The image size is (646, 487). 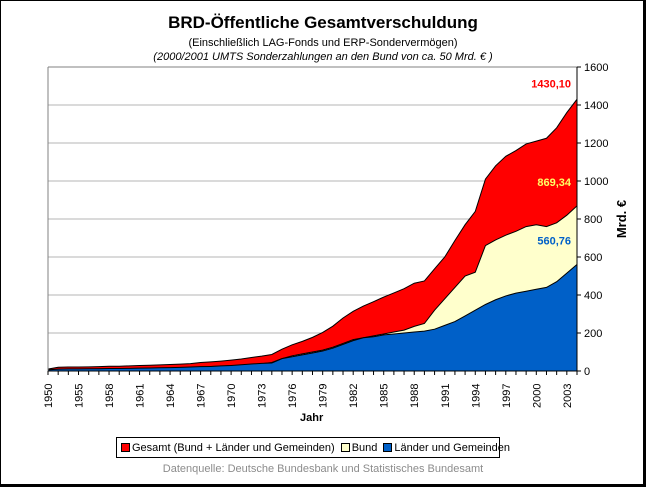 I want to click on x-tick-label: 1997, so click(x=507, y=396).